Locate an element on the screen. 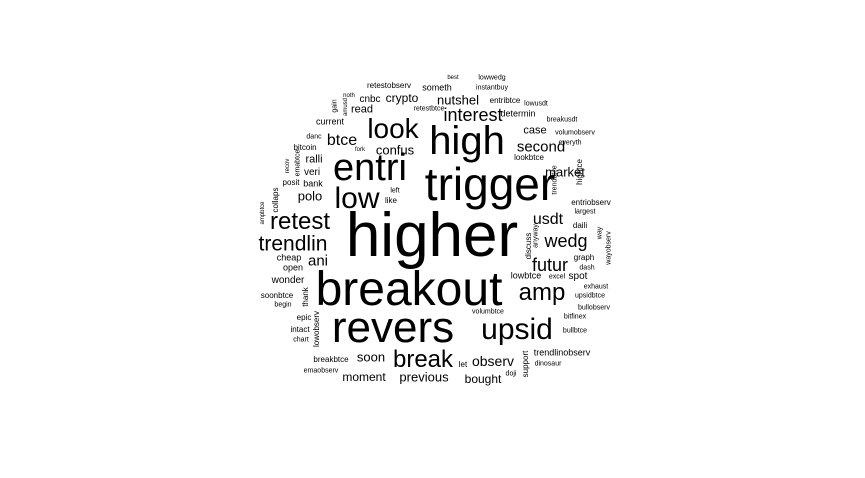 The image size is (865, 478). word-fork: fork is located at coordinates (360, 150).